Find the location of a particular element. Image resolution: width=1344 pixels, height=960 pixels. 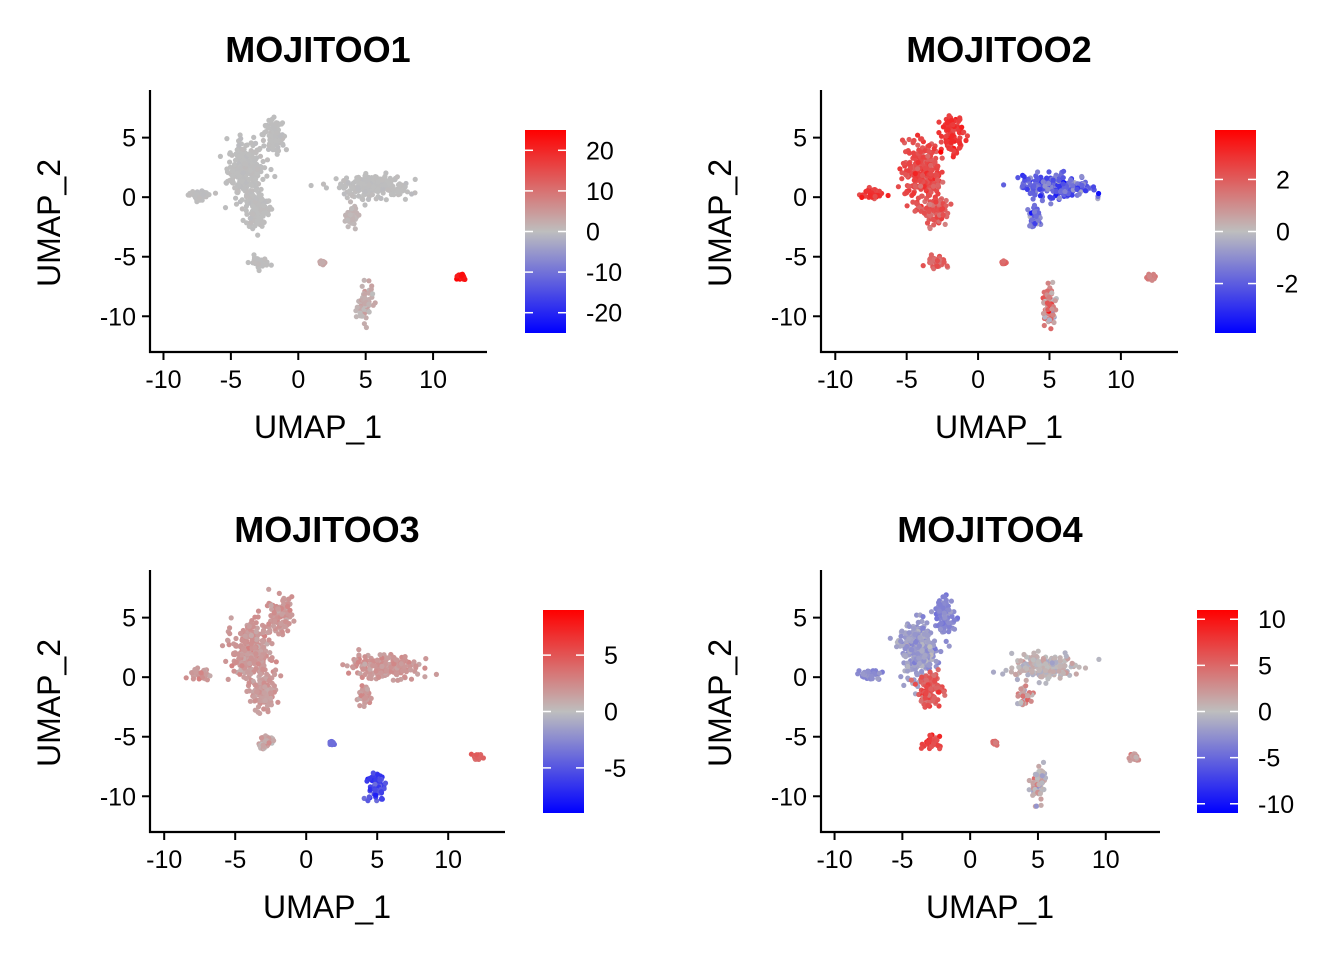

y-tick-label: -5 is located at coordinates (796, 258).